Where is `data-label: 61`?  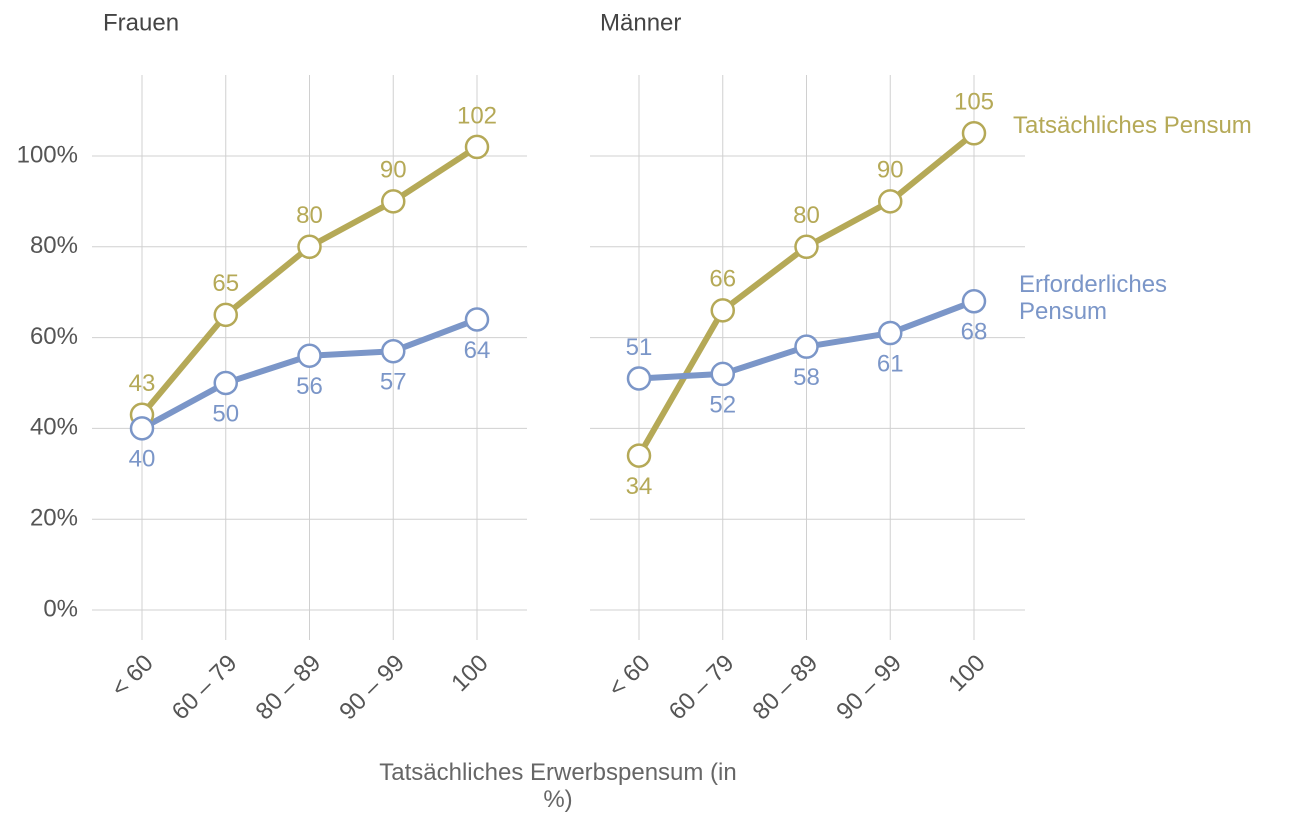
data-label: 61 is located at coordinates (890, 363).